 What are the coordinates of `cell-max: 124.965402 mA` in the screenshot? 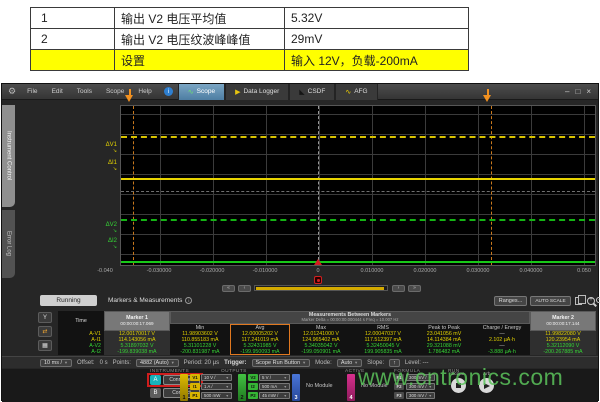 It's located at (321, 340).